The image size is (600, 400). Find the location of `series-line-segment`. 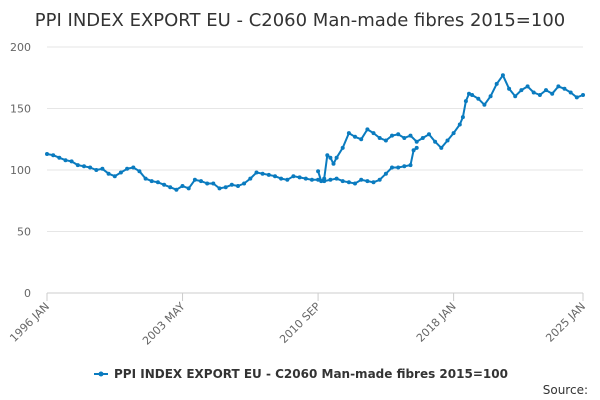

series-line-segment is located at coordinates (450, 128).